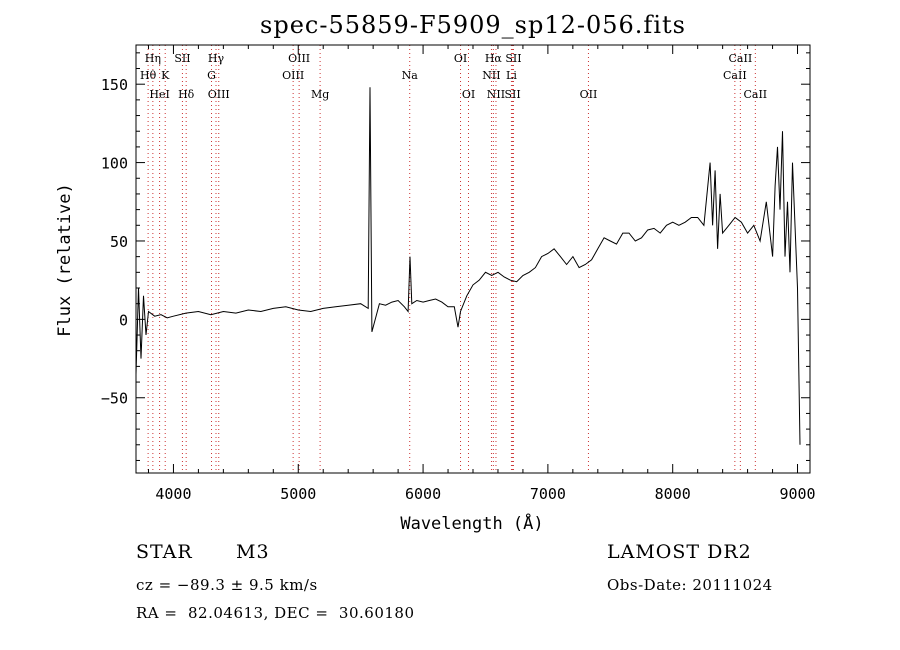  Describe the element at coordinates (227, 585) in the screenshot. I see `redshift-velocity: cz = −89.3 ± 9.5 km/s` at that location.